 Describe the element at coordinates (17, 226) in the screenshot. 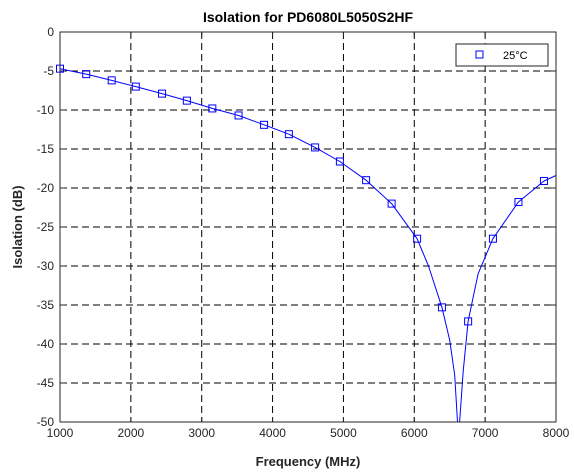

I see `y-axis-label: Isolation (dB)` at that location.